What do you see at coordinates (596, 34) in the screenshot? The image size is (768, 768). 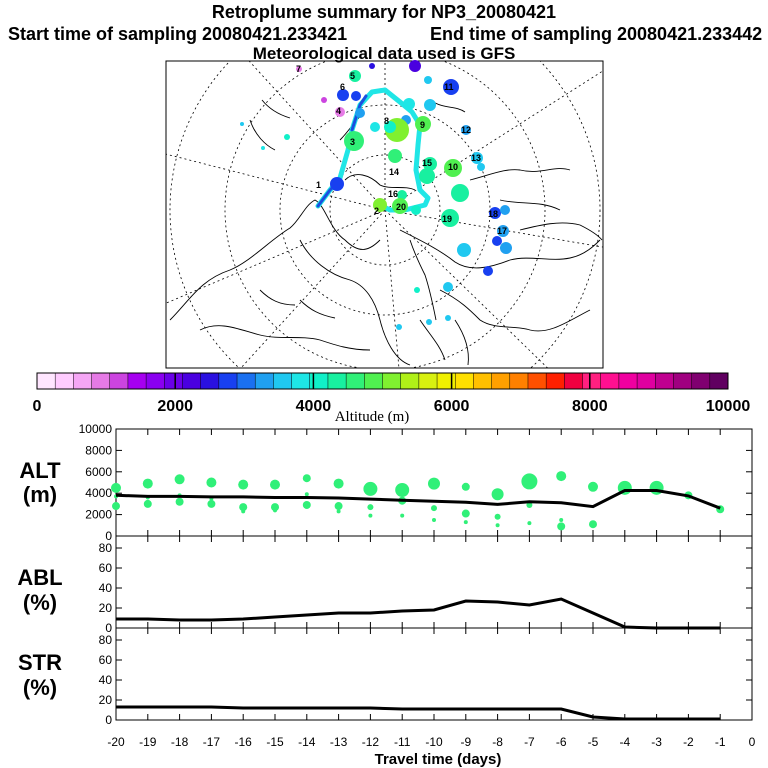 I see `end-time-label: End time of sampling 20080421.233442` at bounding box center [596, 34].